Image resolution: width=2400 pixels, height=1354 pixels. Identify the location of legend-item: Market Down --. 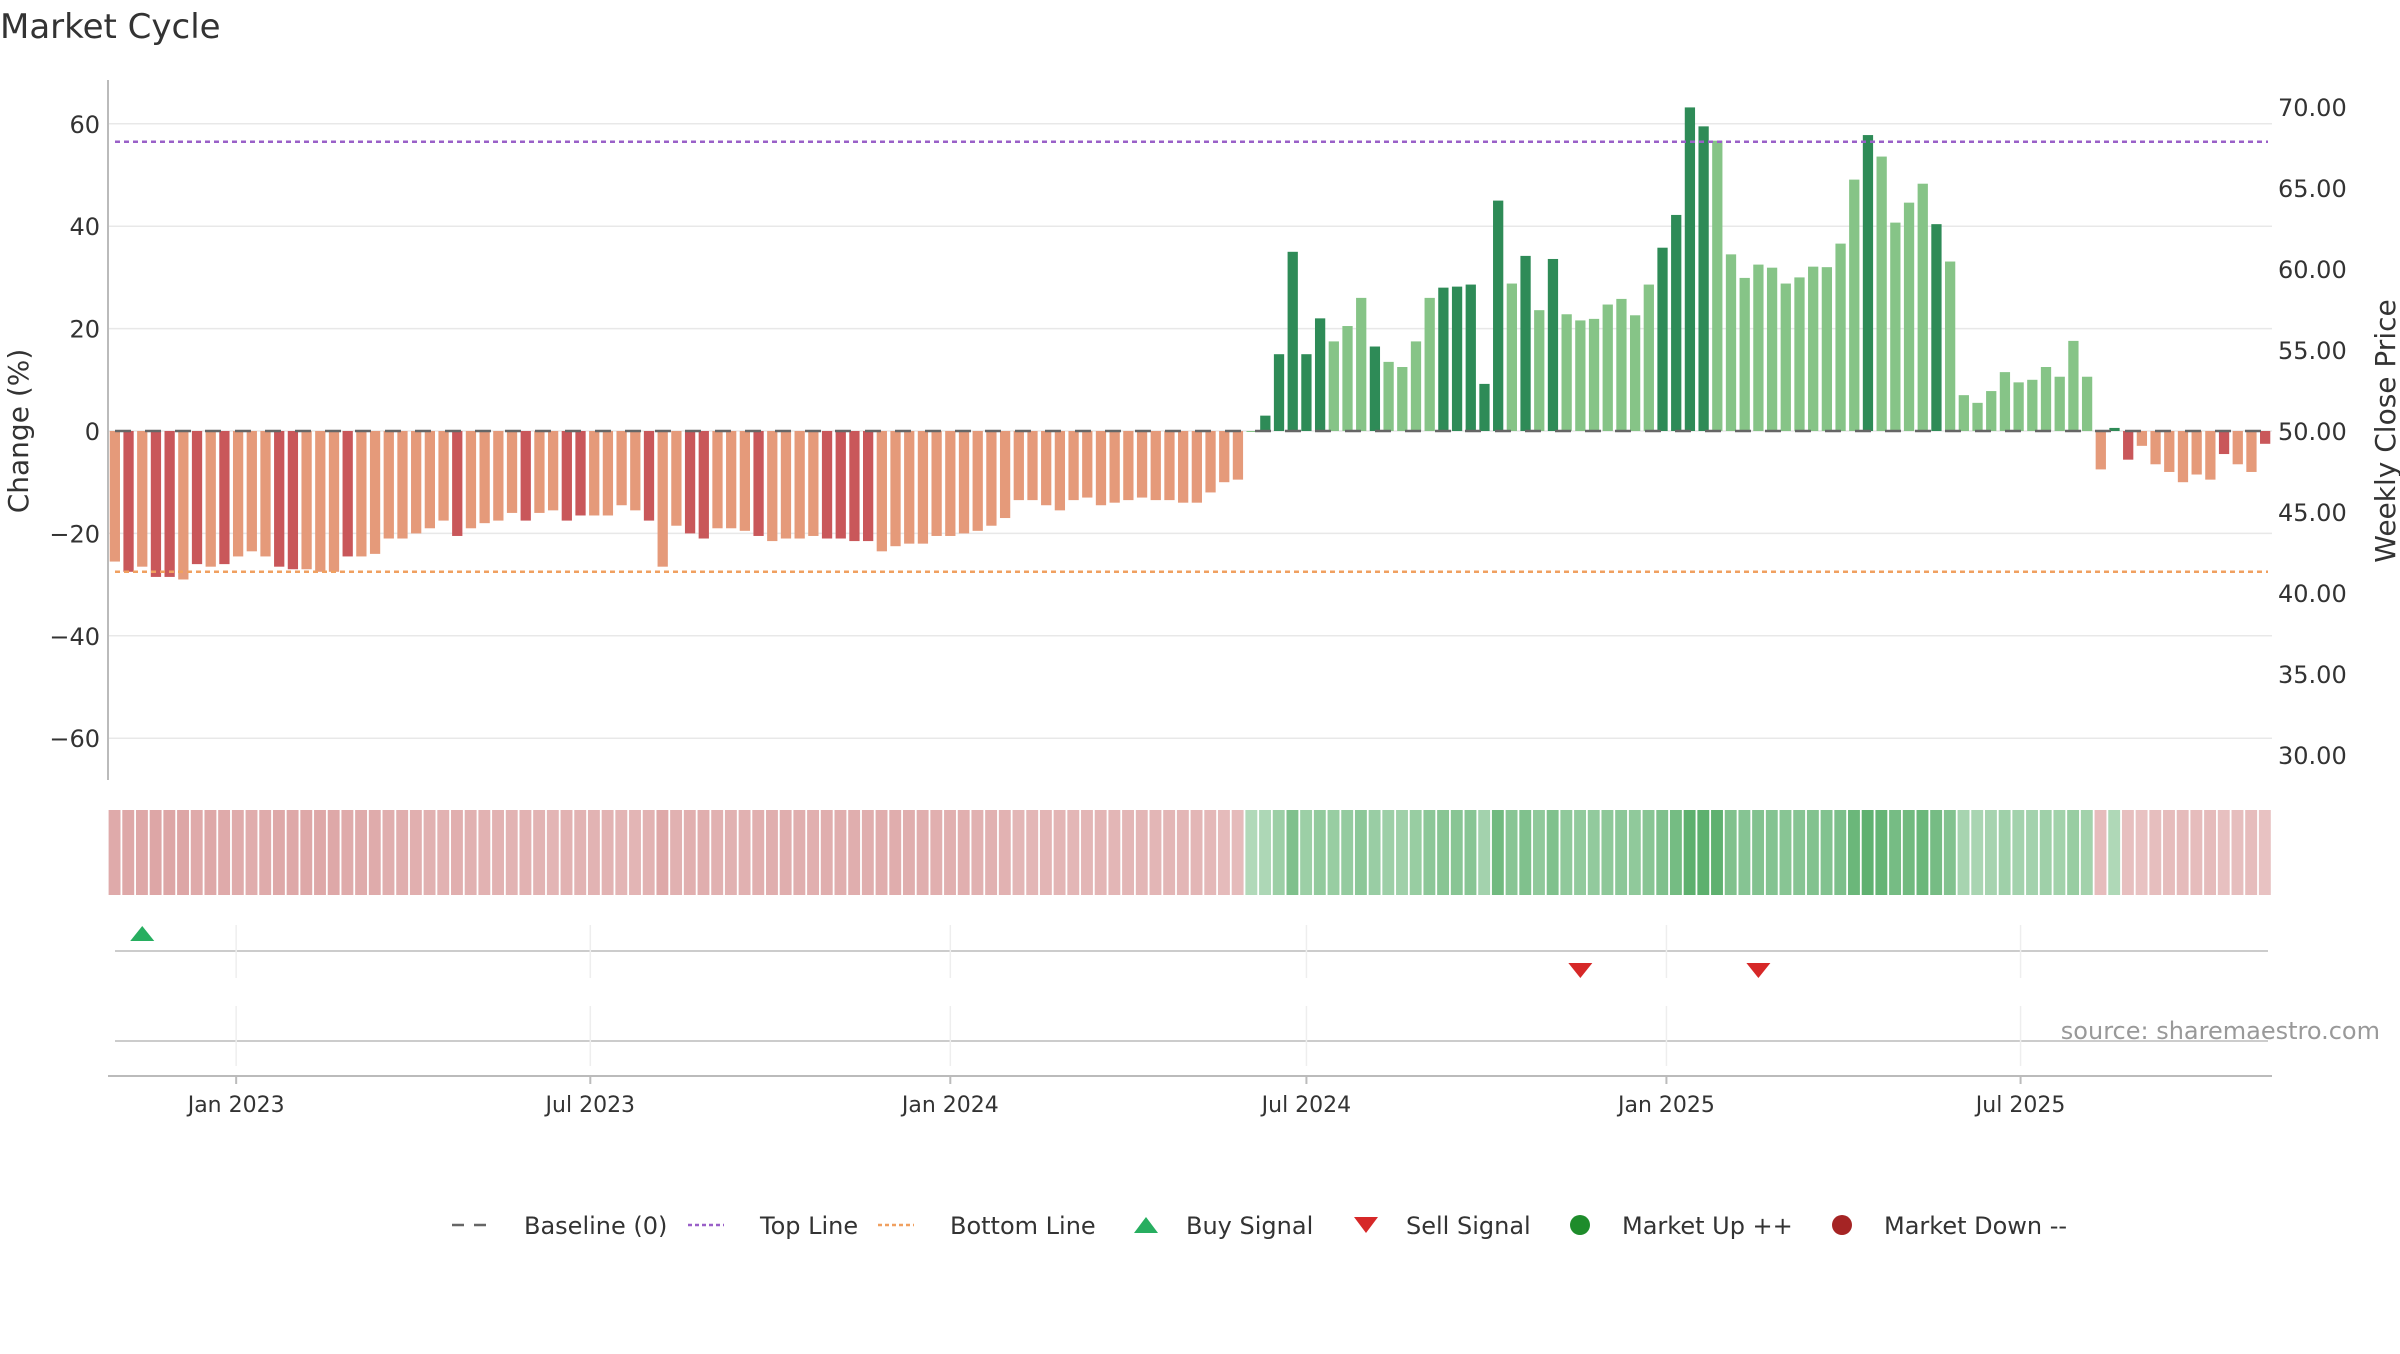
(1949, 1226).